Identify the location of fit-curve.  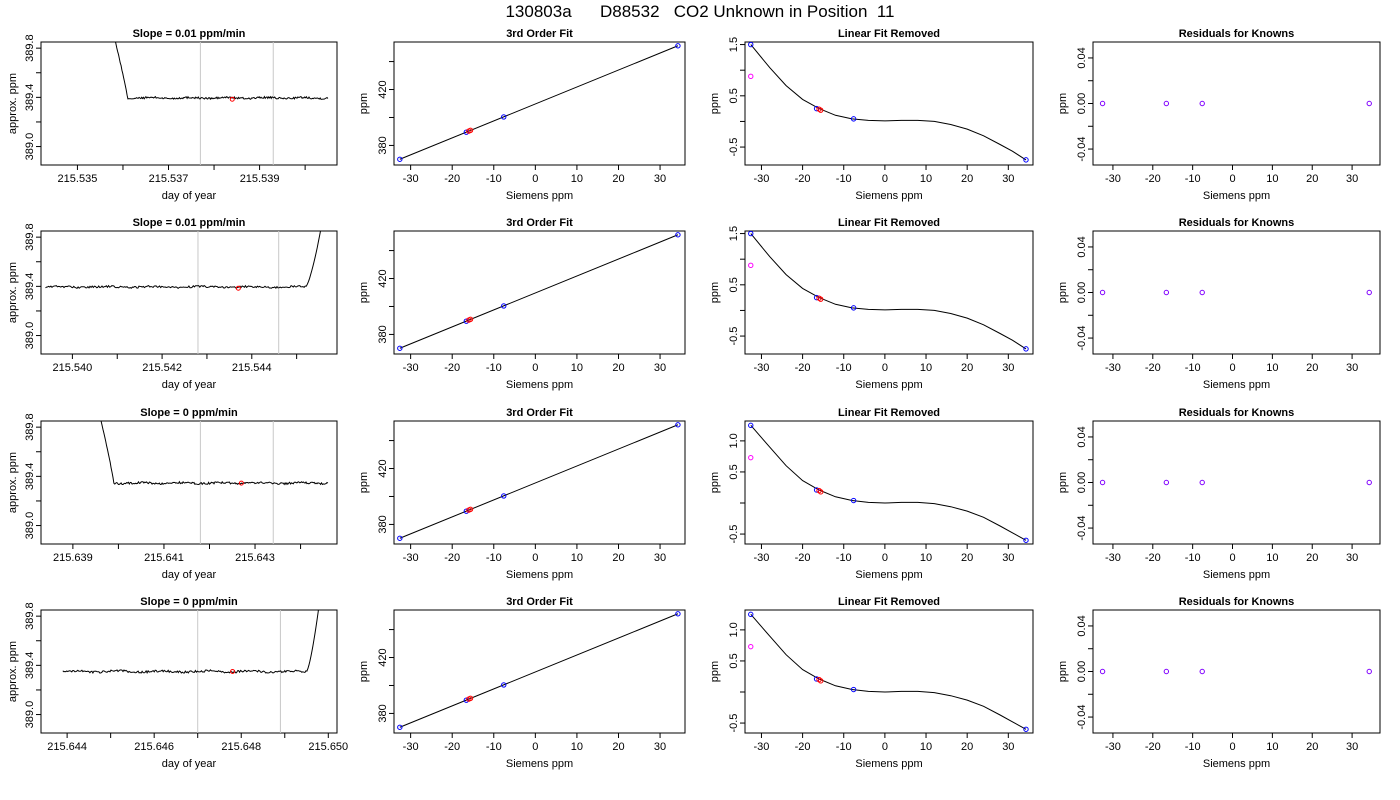
(888, 291).